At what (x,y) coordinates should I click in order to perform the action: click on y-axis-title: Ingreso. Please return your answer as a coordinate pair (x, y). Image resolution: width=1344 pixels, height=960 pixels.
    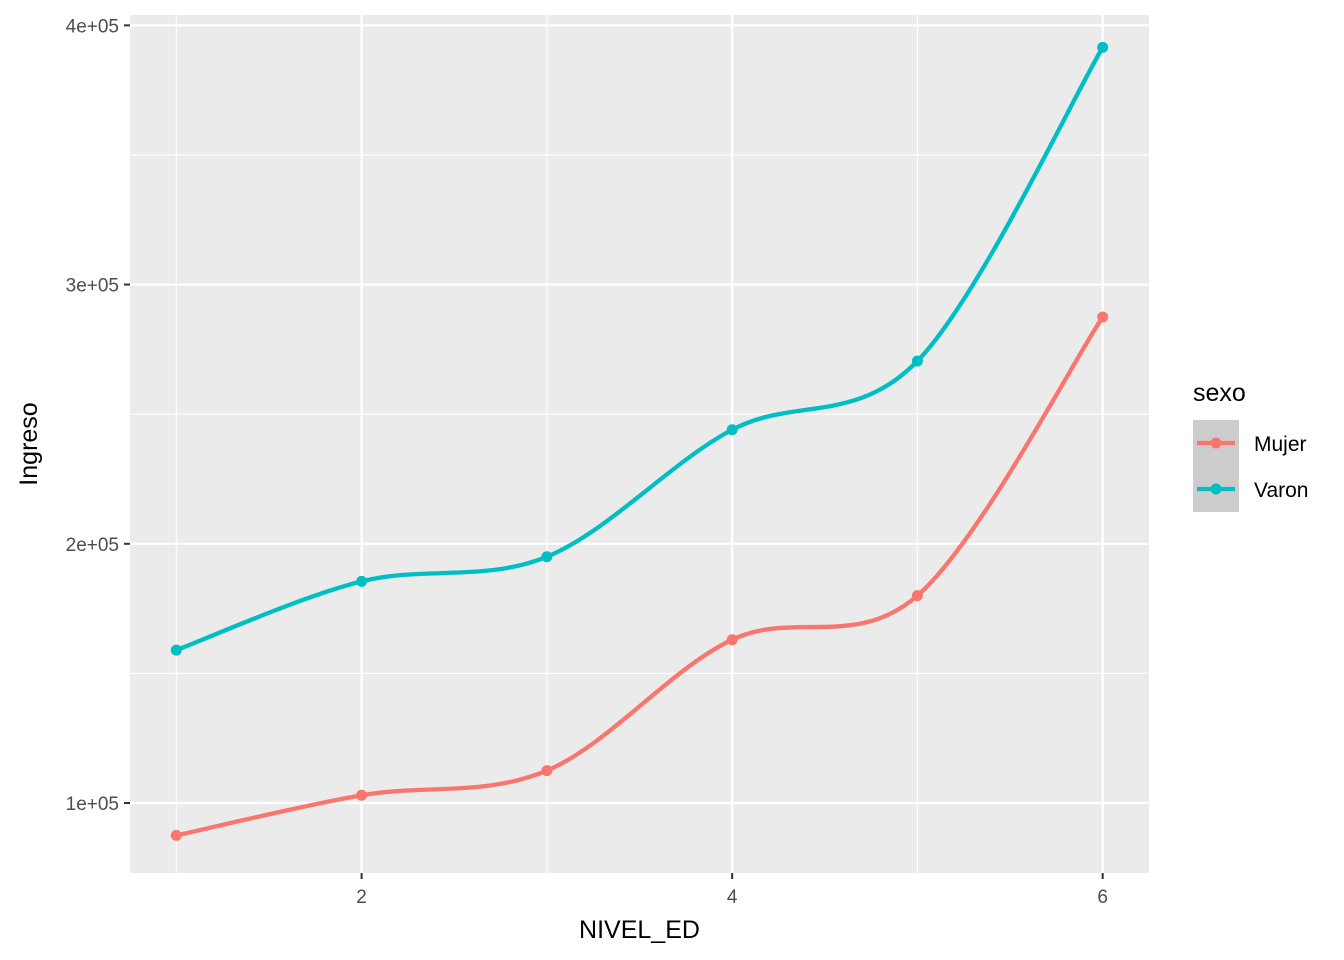
    Looking at the image, I should click on (29, 443).